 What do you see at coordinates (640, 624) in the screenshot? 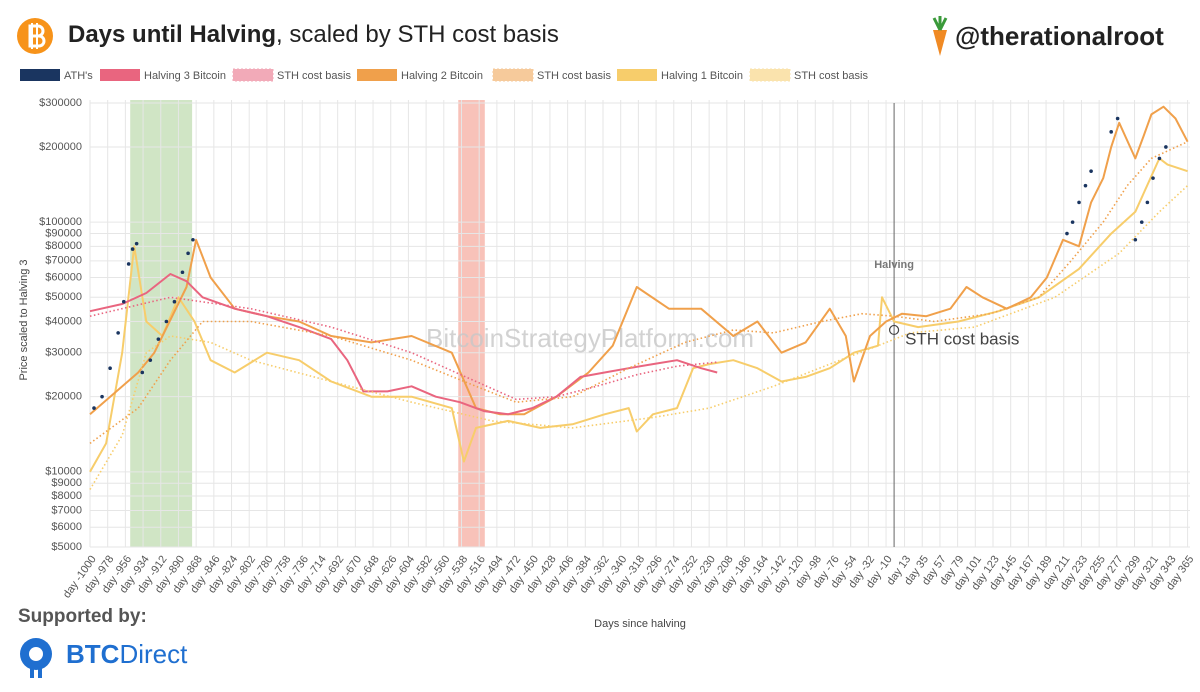
I see `x-axis-label: Days since halving` at bounding box center [640, 624].